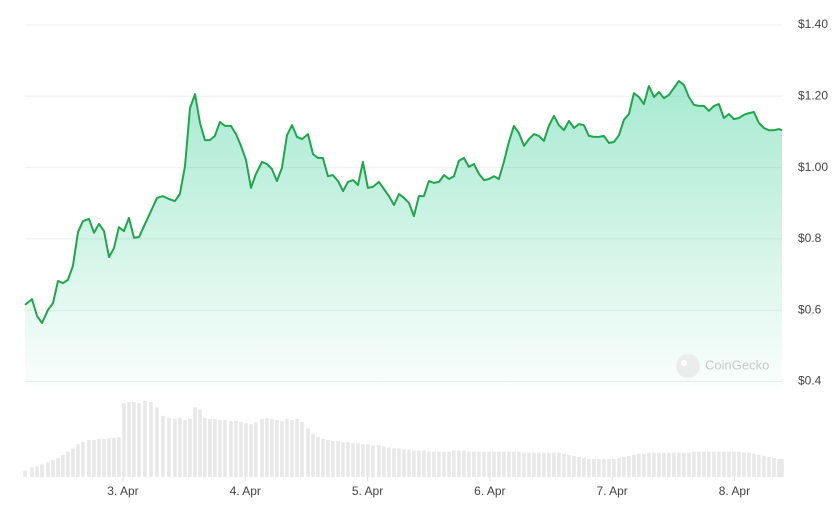 This screenshot has width=835, height=519. I want to click on y-tick-label: $0.8, so click(810, 238).